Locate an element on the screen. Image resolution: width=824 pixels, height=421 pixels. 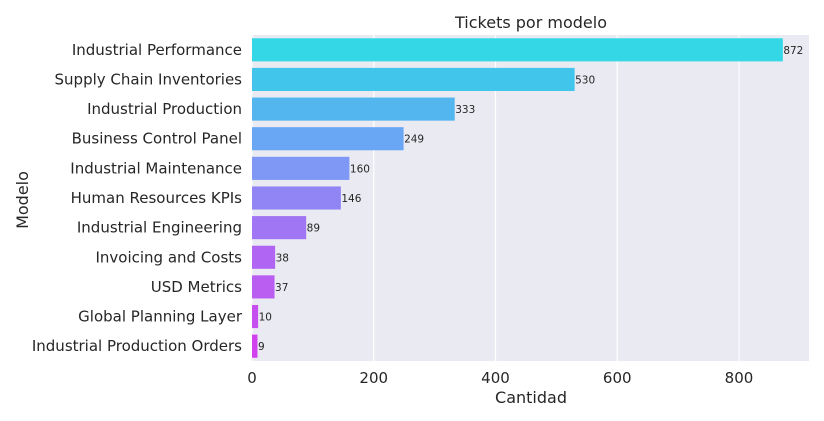
data-label: 9 is located at coordinates (261, 347).